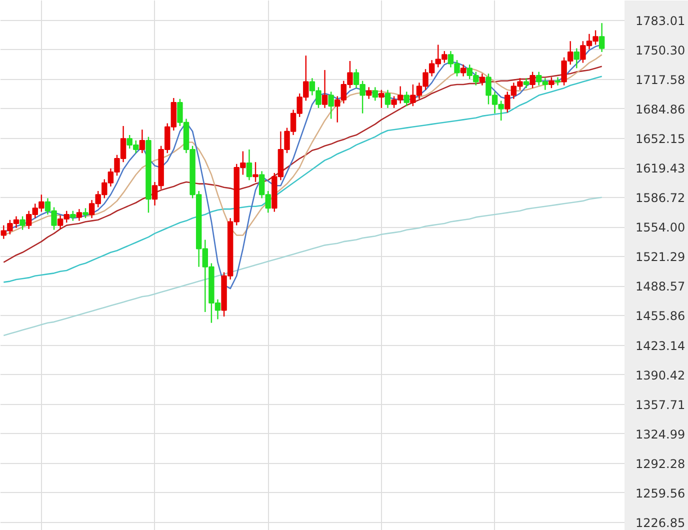  What do you see at coordinates (661, 198) in the screenshot?
I see `y-tick-label: 1586.72` at bounding box center [661, 198].